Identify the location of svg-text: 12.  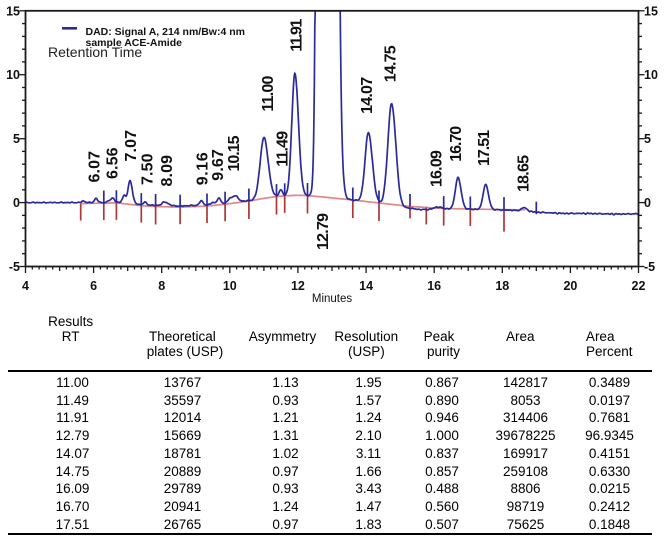
(298, 286).